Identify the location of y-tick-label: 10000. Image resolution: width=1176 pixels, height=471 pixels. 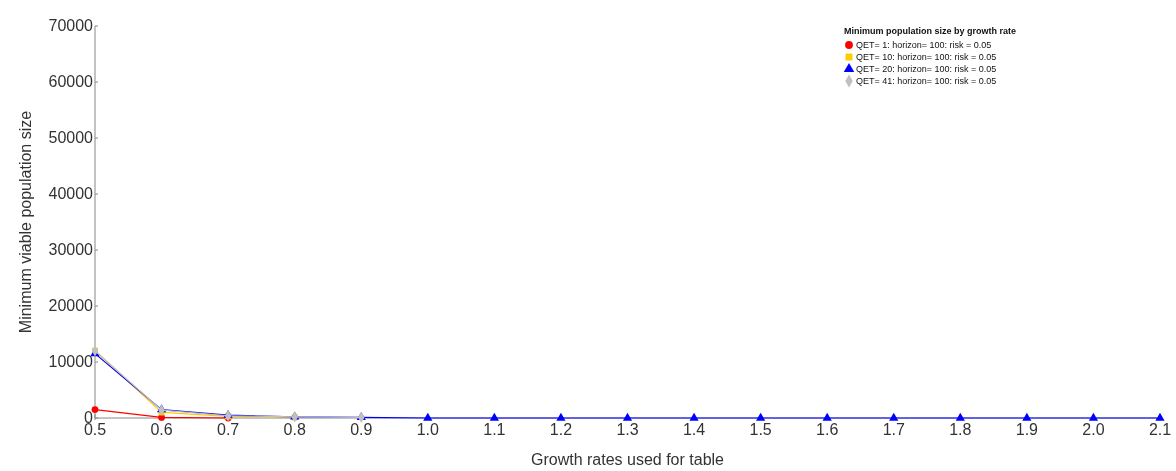
(71, 361).